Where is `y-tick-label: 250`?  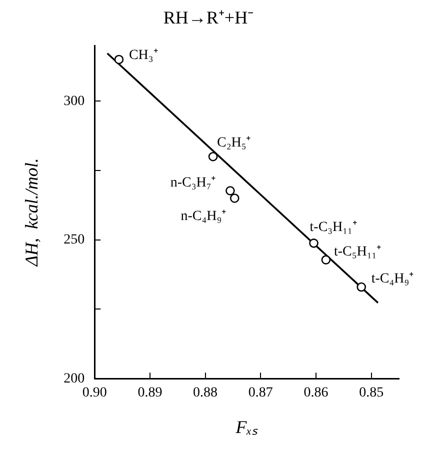 y-tick-label: 250 is located at coordinates (74, 240).